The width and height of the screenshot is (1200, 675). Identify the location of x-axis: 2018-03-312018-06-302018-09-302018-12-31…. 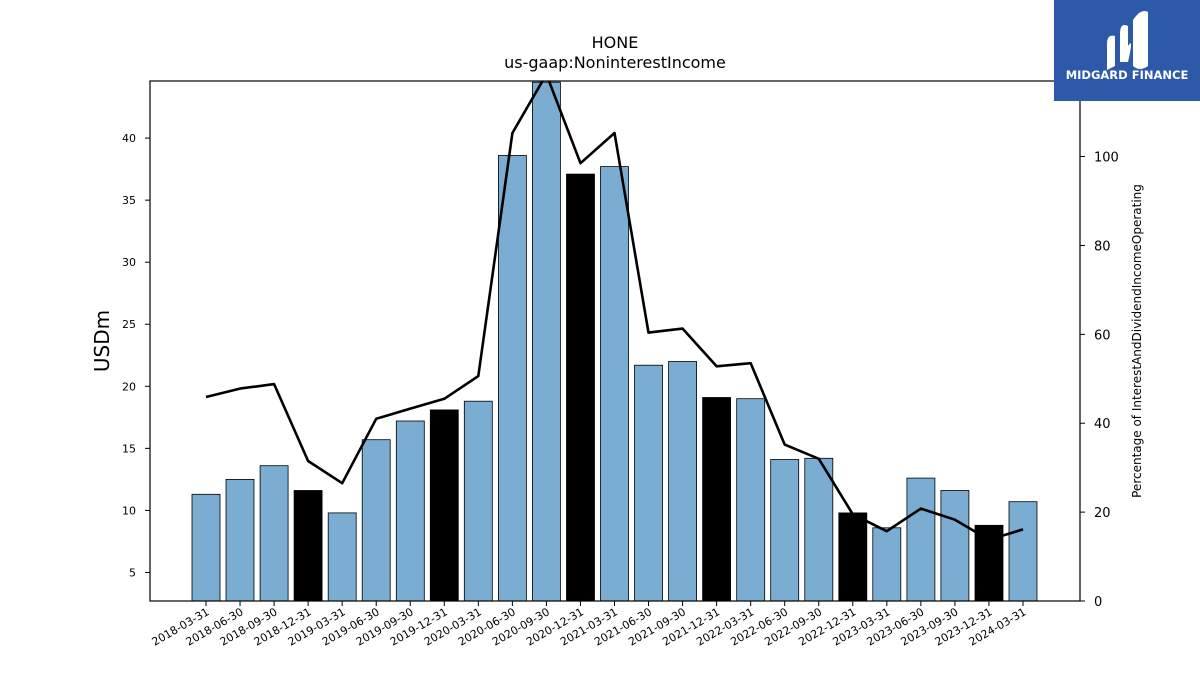
(589, 625).